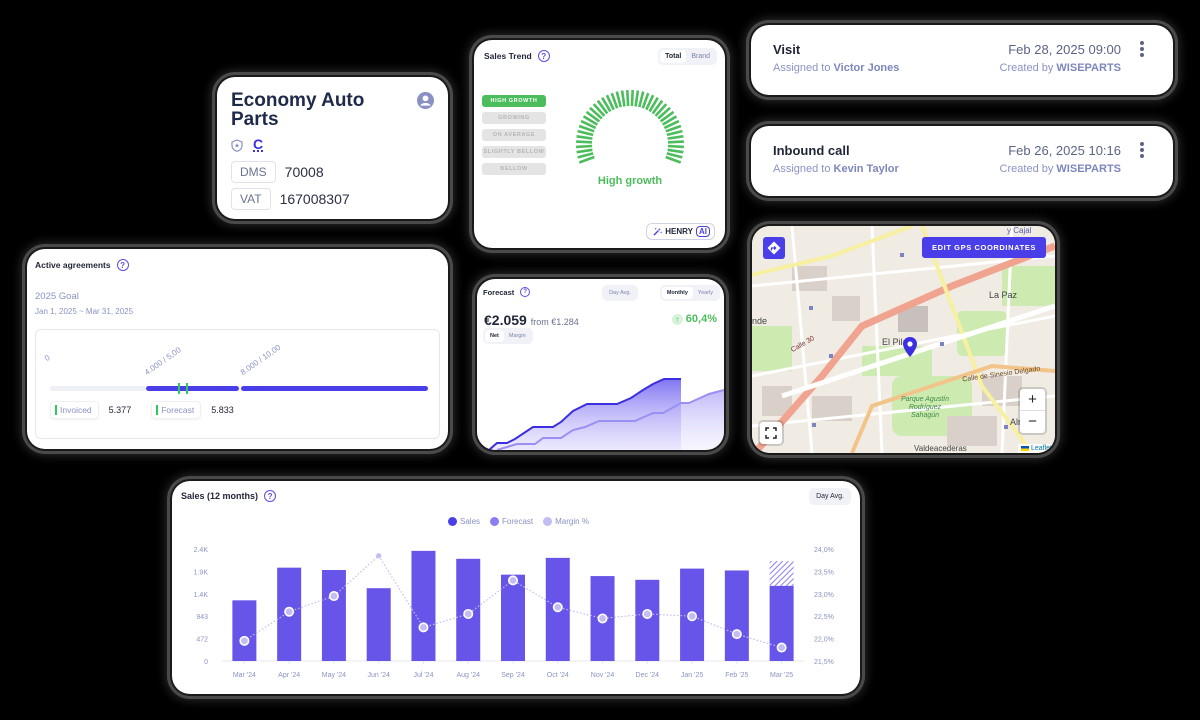 The image size is (1200, 720). I want to click on dms-label: DMS, so click(253, 172).